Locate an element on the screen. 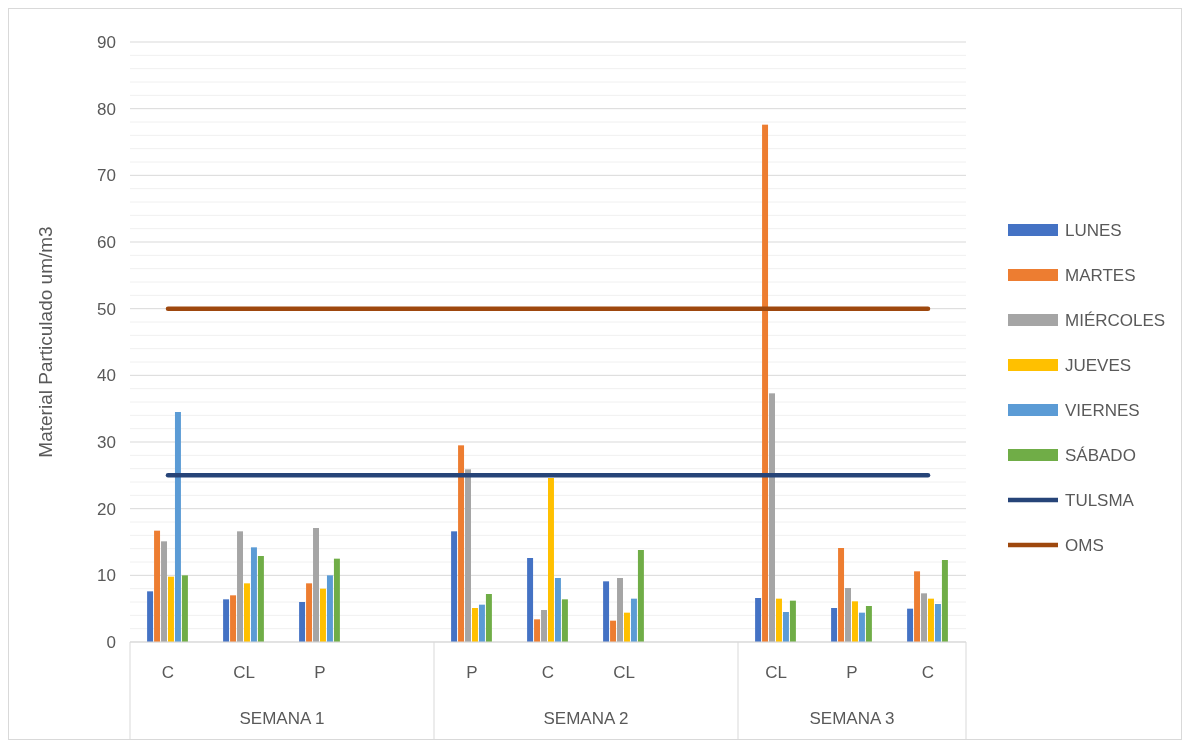 Image resolution: width=1182 pixels, height=740 pixels. text: SEMANA 2 is located at coordinates (586, 718).